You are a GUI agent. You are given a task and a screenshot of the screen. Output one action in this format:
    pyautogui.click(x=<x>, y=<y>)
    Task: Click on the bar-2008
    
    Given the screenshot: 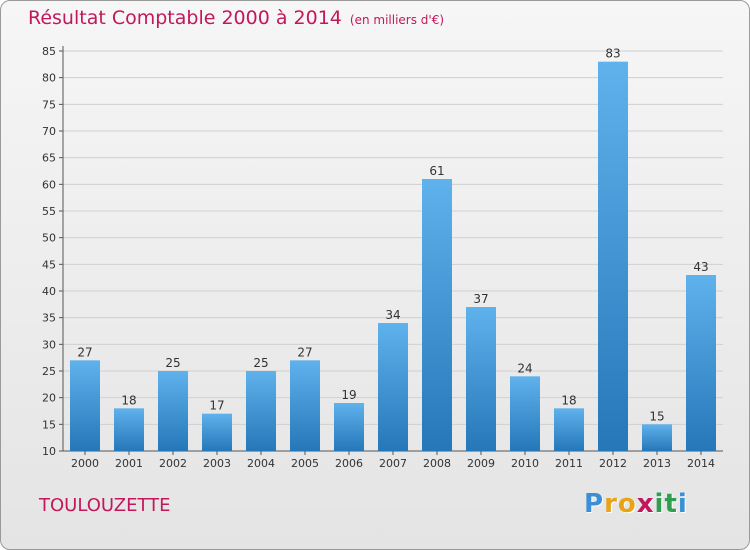 What is the action you would take?
    pyautogui.click(x=437, y=315)
    